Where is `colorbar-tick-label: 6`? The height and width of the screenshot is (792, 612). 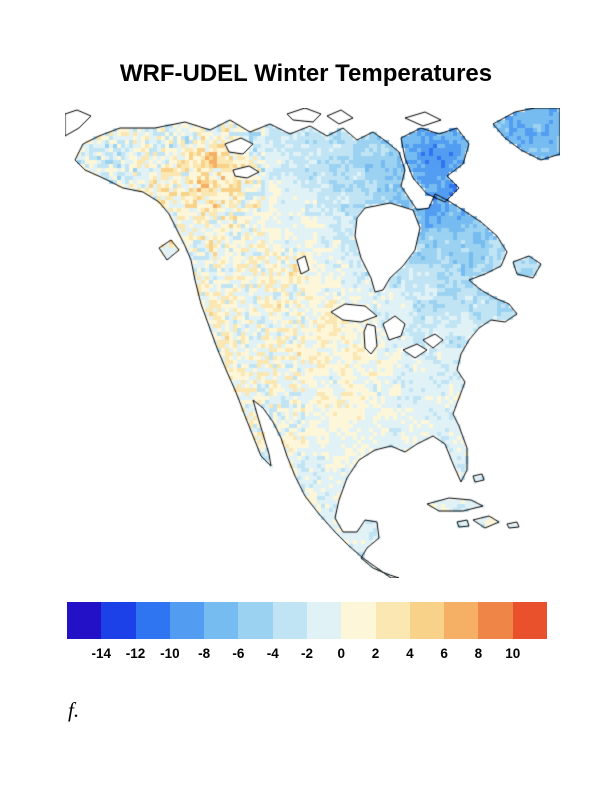 colorbar-tick-label: 6 is located at coordinates (444, 653).